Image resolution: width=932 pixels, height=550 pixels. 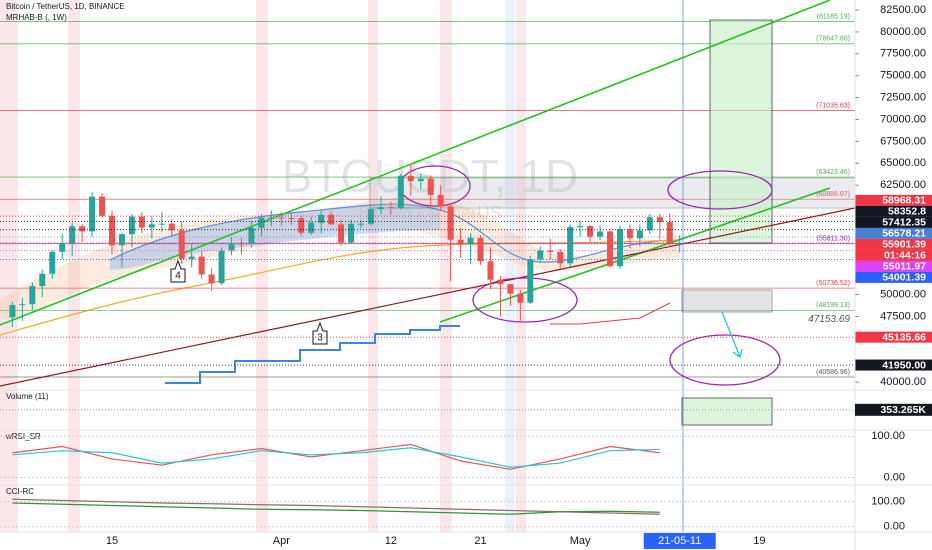 I want to click on y-tick-label: 75000.00, so click(x=903, y=76).